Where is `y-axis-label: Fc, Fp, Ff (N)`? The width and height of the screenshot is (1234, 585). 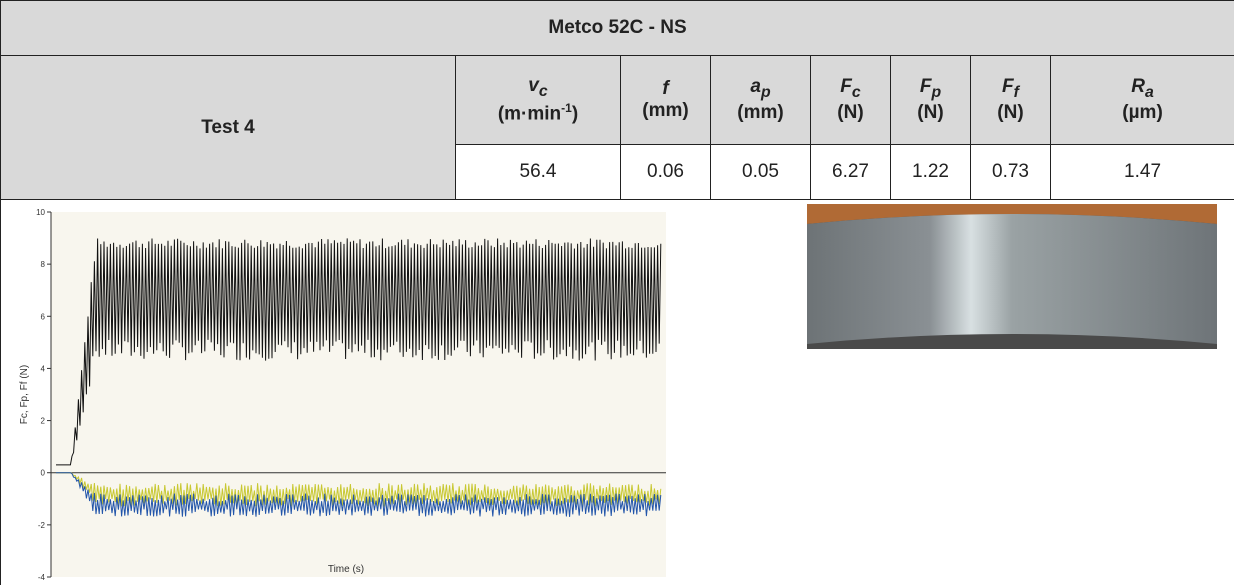 y-axis-label: Fc, Fp, Ff (N) is located at coordinates (24, 394).